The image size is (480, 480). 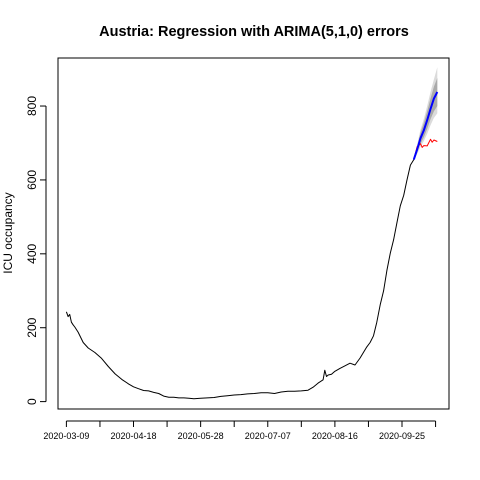 What do you see at coordinates (268, 436) in the screenshot?
I see `x-tick-label: 2020-07-07` at bounding box center [268, 436].